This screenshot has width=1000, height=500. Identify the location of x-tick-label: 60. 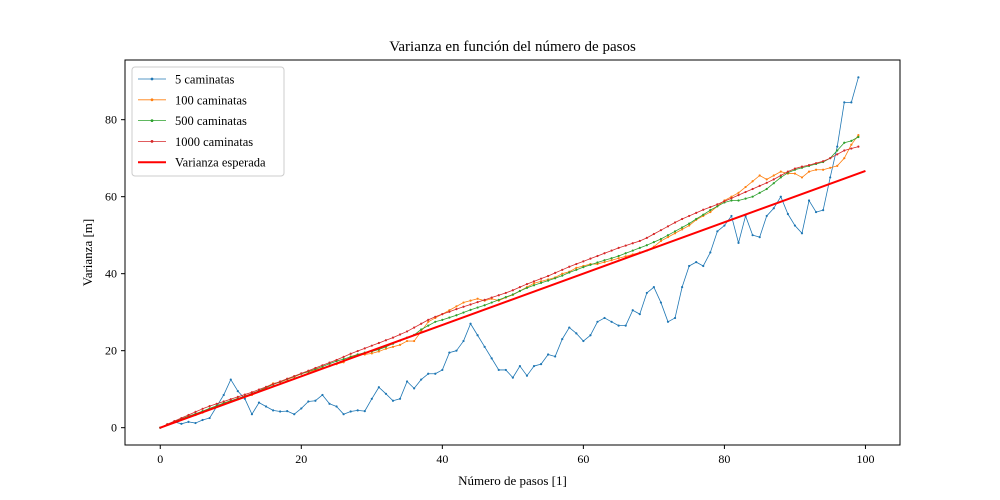
(583, 459).